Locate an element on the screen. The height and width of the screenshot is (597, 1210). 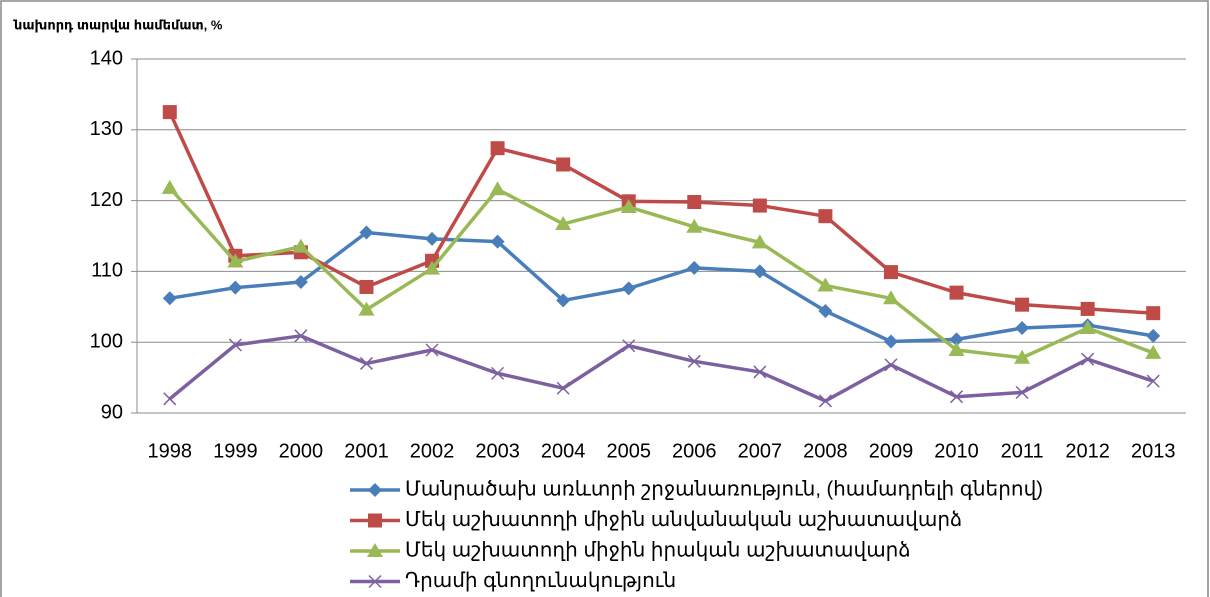
y-axis-label: նախորդ տարվա համեմատ, % is located at coordinates (118, 24).